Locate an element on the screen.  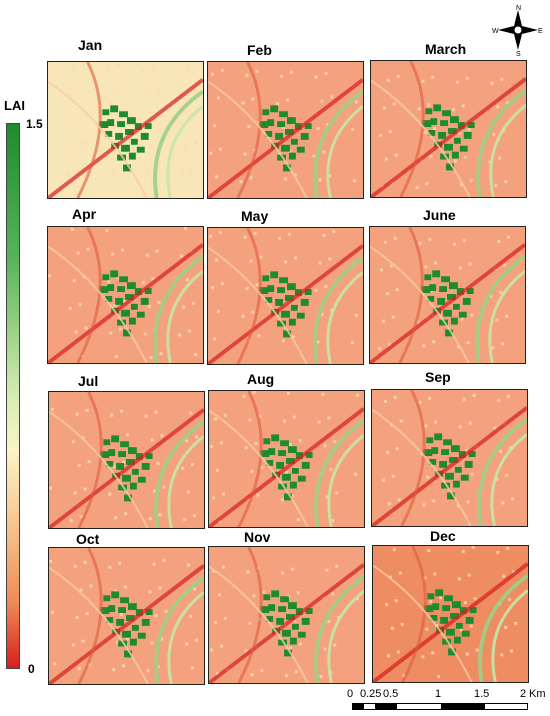
month-label-aug: Aug is located at coordinates (261, 379).